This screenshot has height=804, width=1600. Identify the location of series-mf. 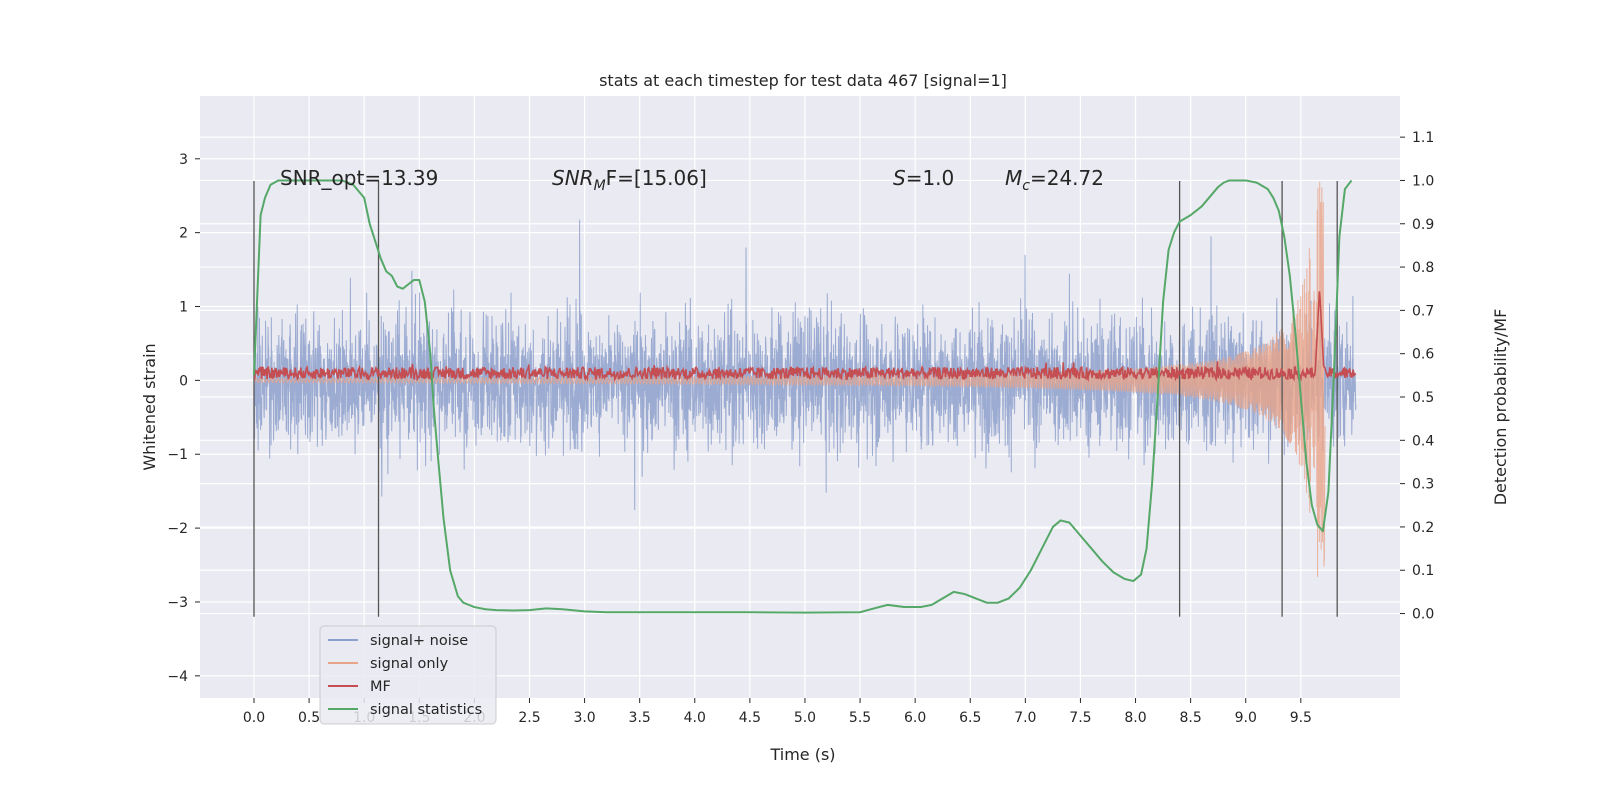
(805, 337).